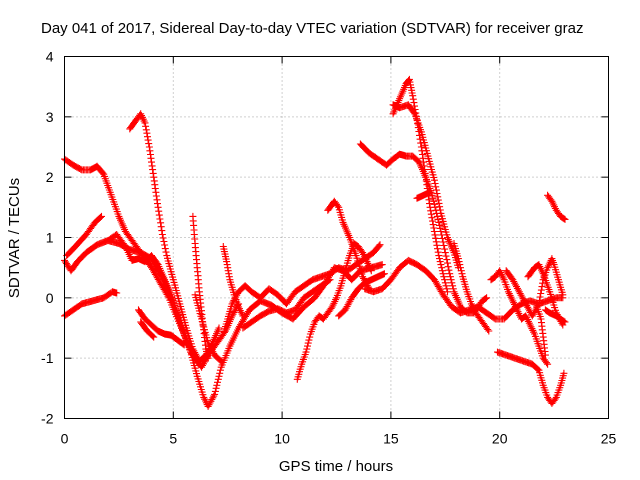  Describe the element at coordinates (50, 57) in the screenshot. I see `y-tick-label: 4` at that location.